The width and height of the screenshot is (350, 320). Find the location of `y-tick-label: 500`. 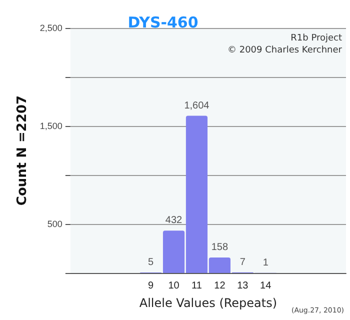

y-tick-label: 500 is located at coordinates (54, 224).